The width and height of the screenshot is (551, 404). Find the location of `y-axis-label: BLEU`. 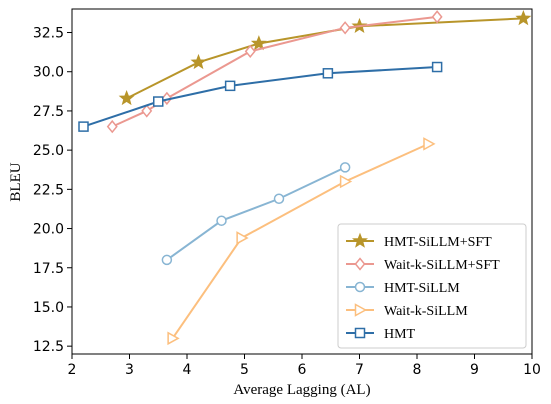

y-axis-label: BLEU is located at coordinates (16, 181).